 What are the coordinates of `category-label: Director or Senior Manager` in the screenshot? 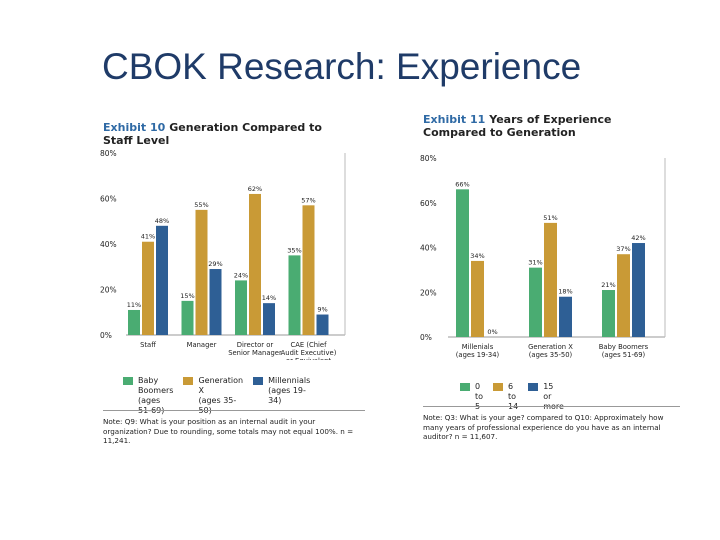 It's located at (255, 349).